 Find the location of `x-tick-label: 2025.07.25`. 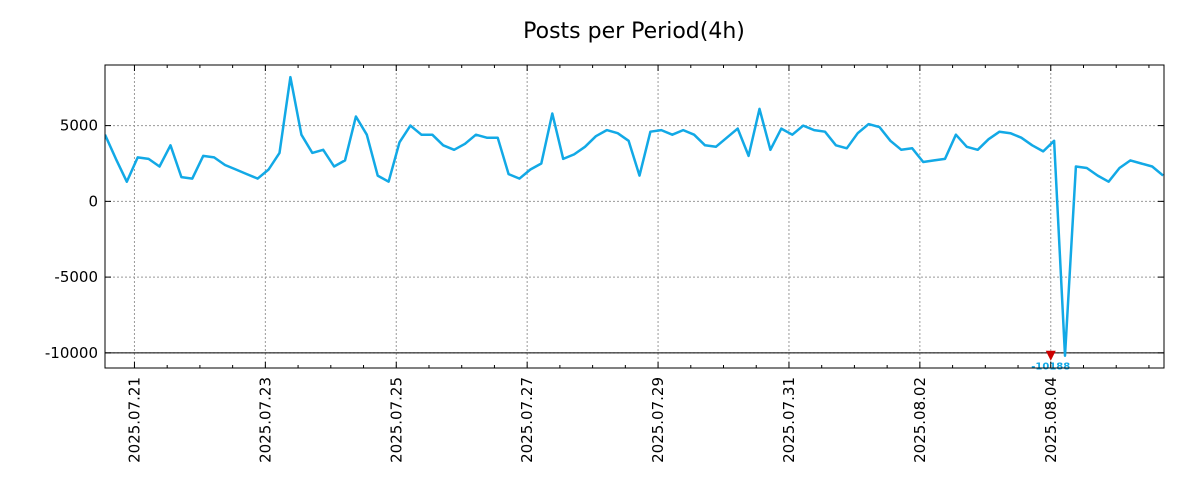

x-tick-label: 2025.07.25 is located at coordinates (396, 420).